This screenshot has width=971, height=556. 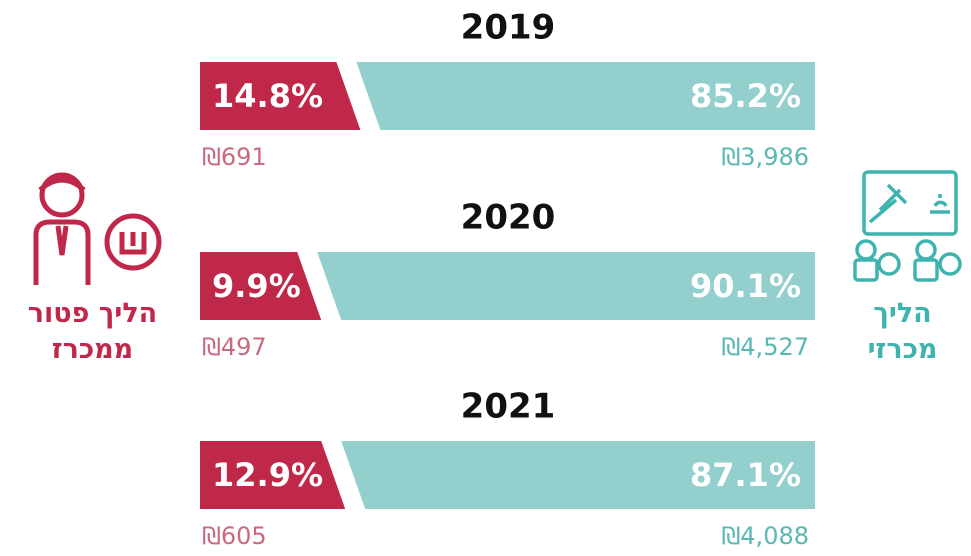 I want to click on year-title: 2019, so click(x=508, y=28).